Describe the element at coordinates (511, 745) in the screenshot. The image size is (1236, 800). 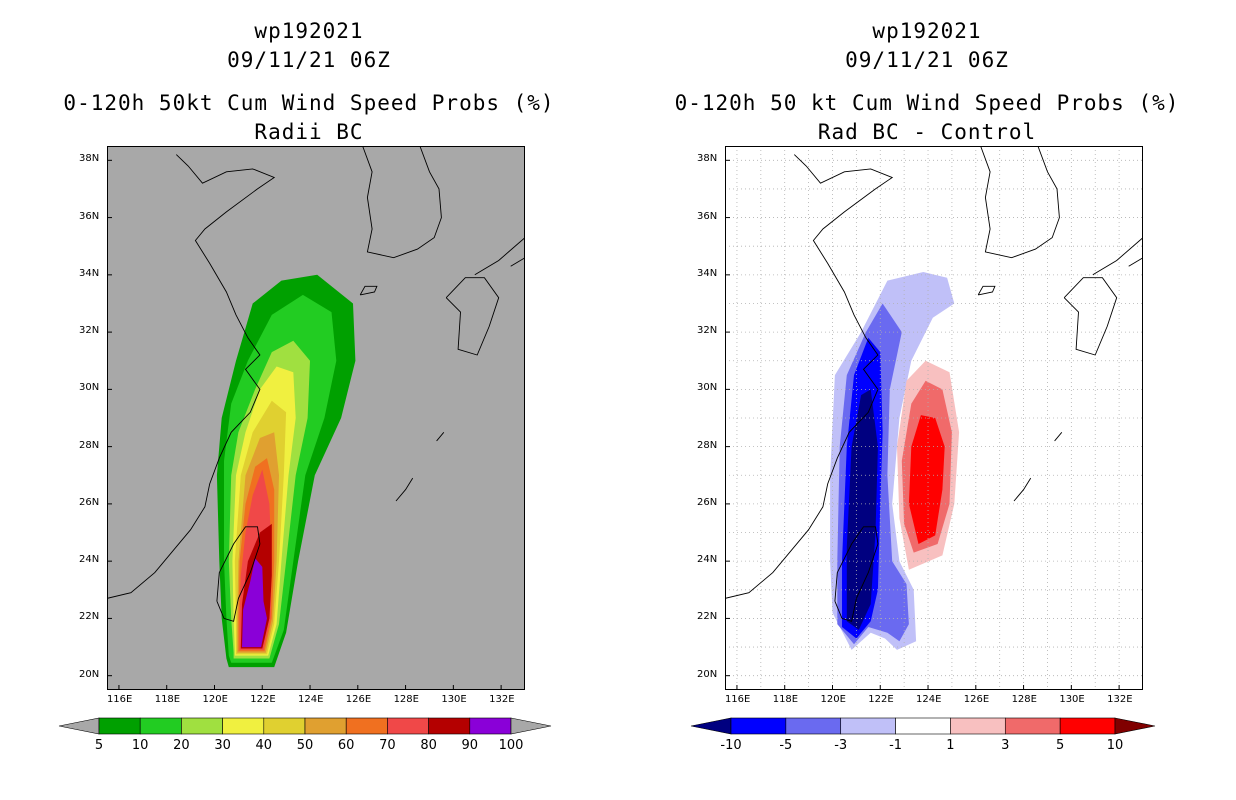
I see `left-colorbar-label: 100` at that location.